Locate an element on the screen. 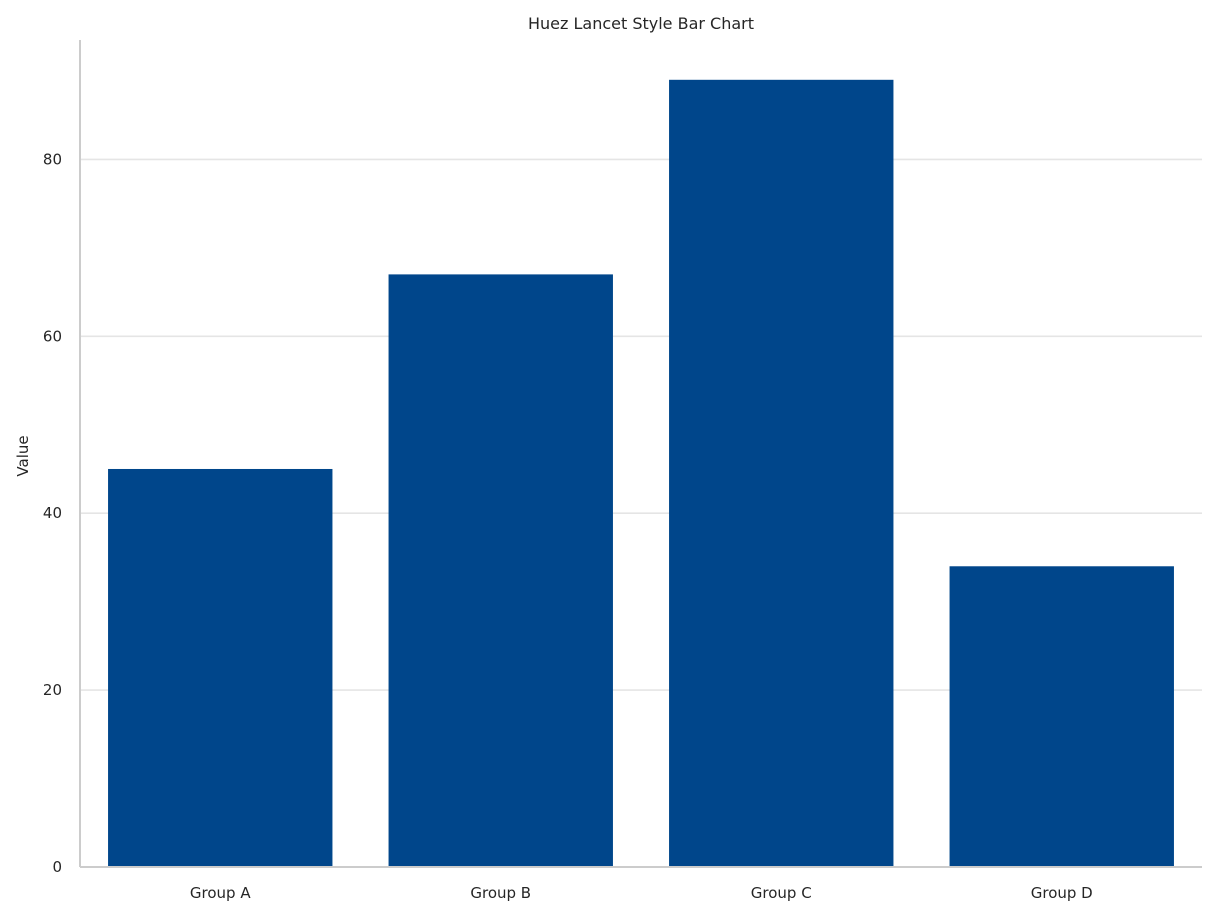 This screenshot has height=917, width=1217. y-tick-label: 20 is located at coordinates (52, 690).